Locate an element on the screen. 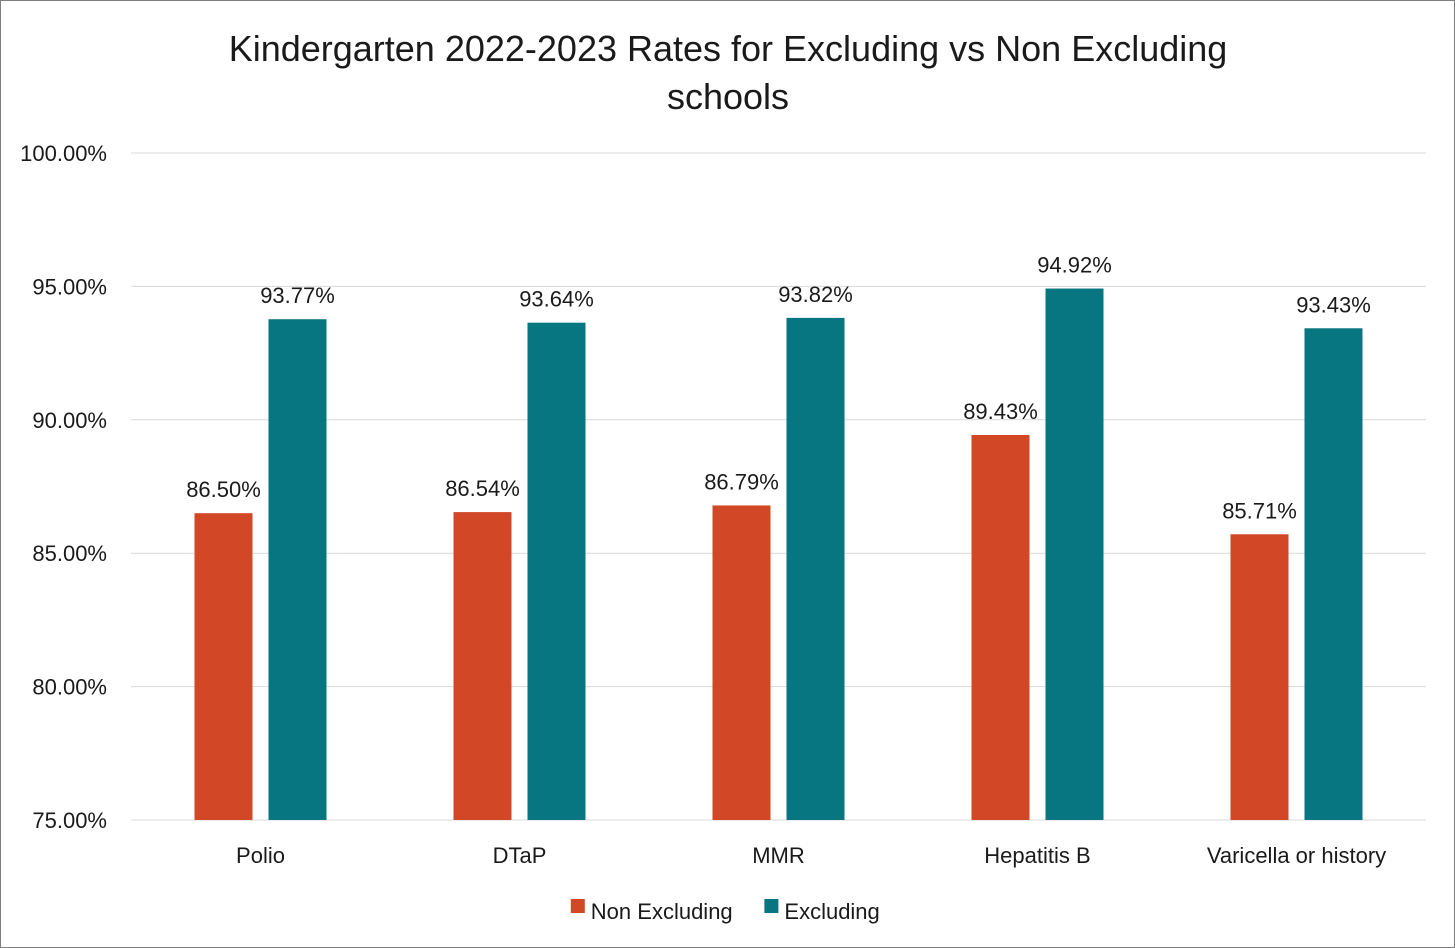 The image size is (1455, 948). y-tick-label: 90.00% is located at coordinates (69, 420).